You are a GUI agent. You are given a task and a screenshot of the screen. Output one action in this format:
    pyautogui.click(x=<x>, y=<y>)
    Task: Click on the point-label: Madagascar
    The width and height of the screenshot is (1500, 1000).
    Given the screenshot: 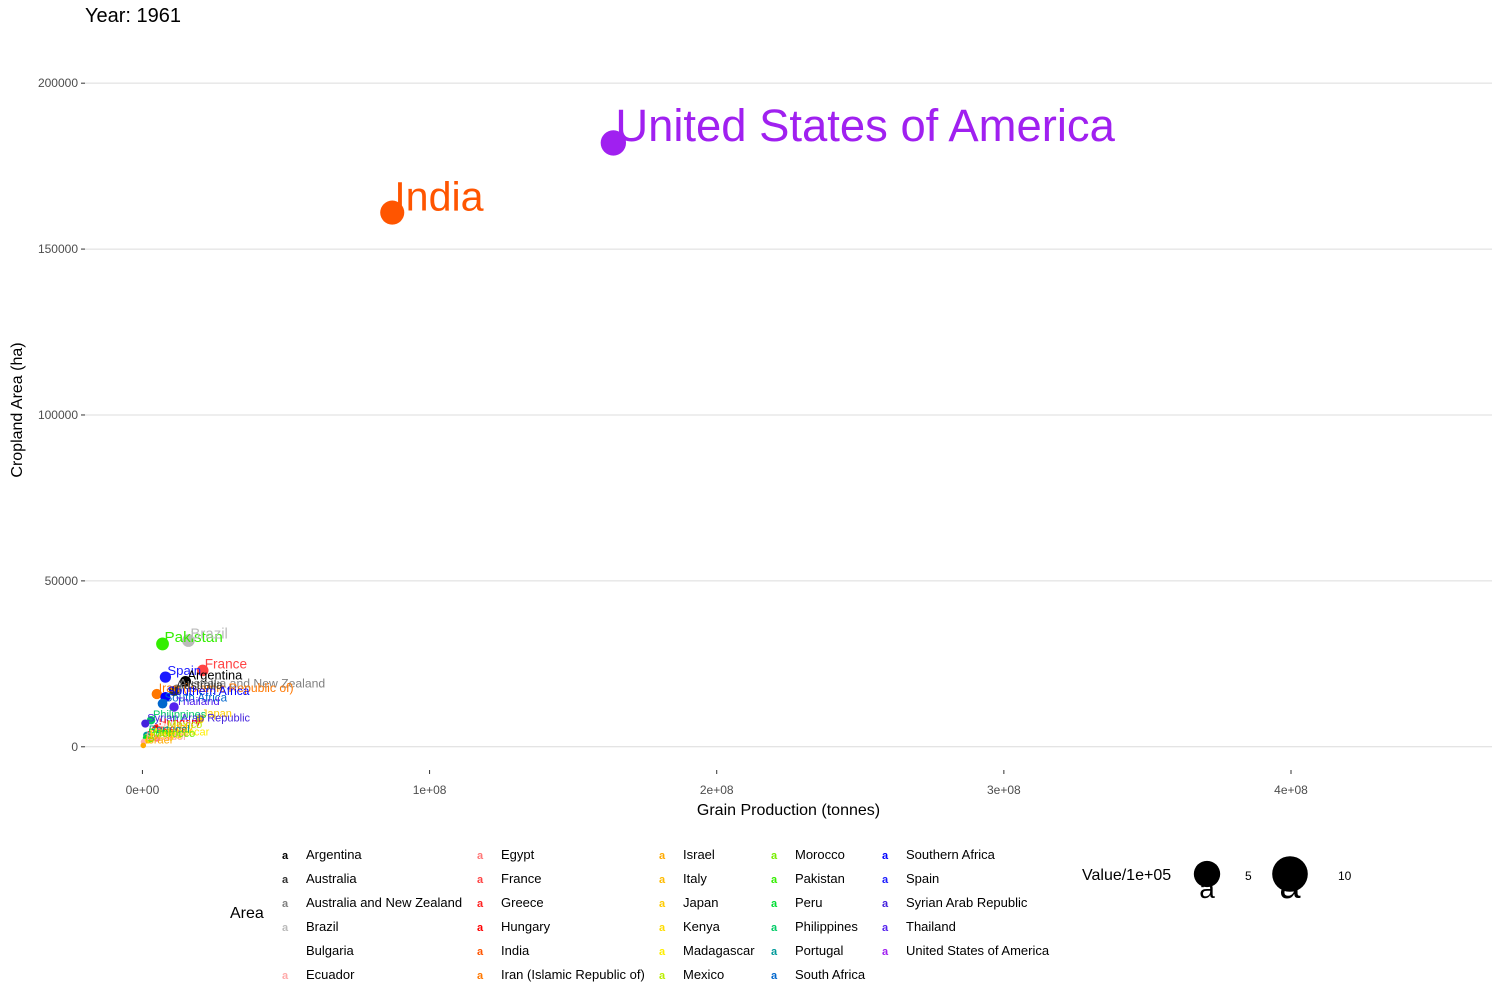 What is the action you would take?
    pyautogui.click(x=179, y=732)
    